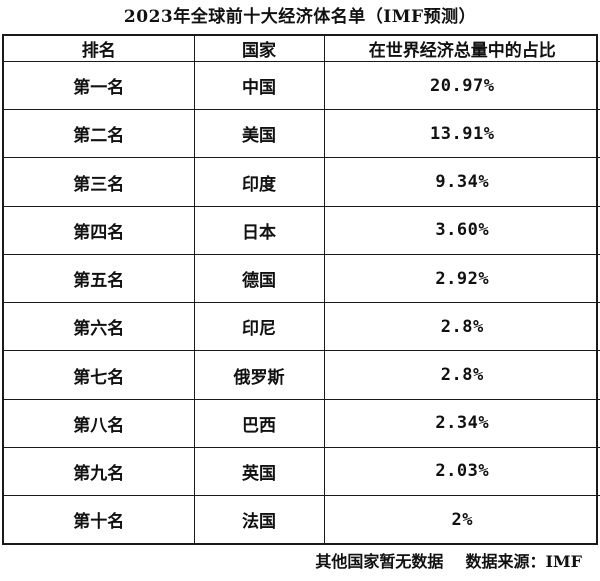  What do you see at coordinates (259, 49) in the screenshot?
I see `header-country: 国家` at bounding box center [259, 49].